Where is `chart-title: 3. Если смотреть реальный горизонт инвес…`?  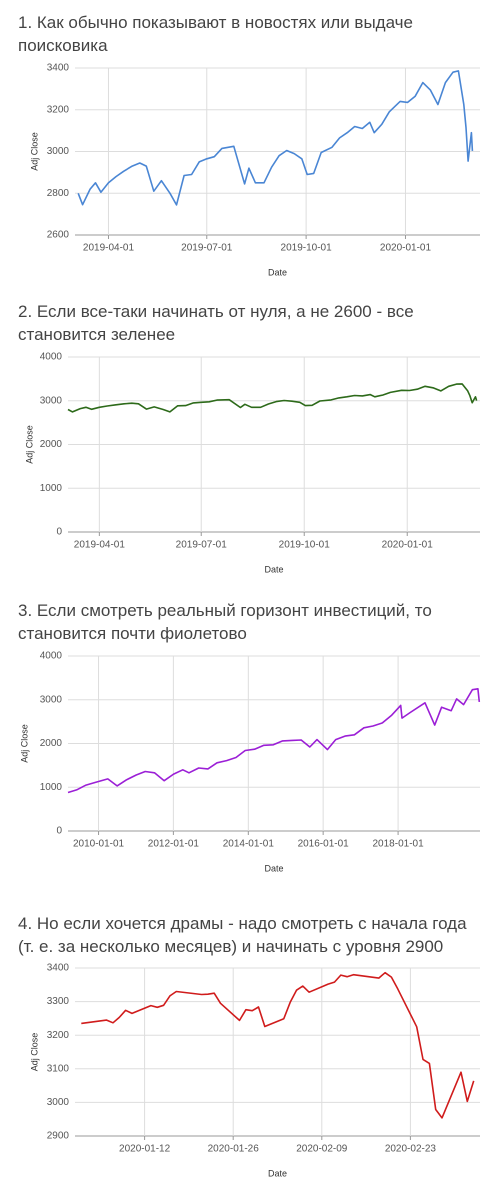
chart-title: 3. Если смотреть реальный горизонт инвес… is located at coordinates (225, 622).